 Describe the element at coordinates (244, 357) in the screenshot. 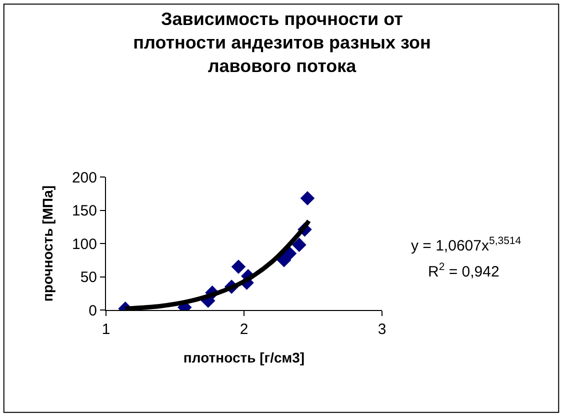

I see `x-axis-title: плотность [г/см3]` at that location.